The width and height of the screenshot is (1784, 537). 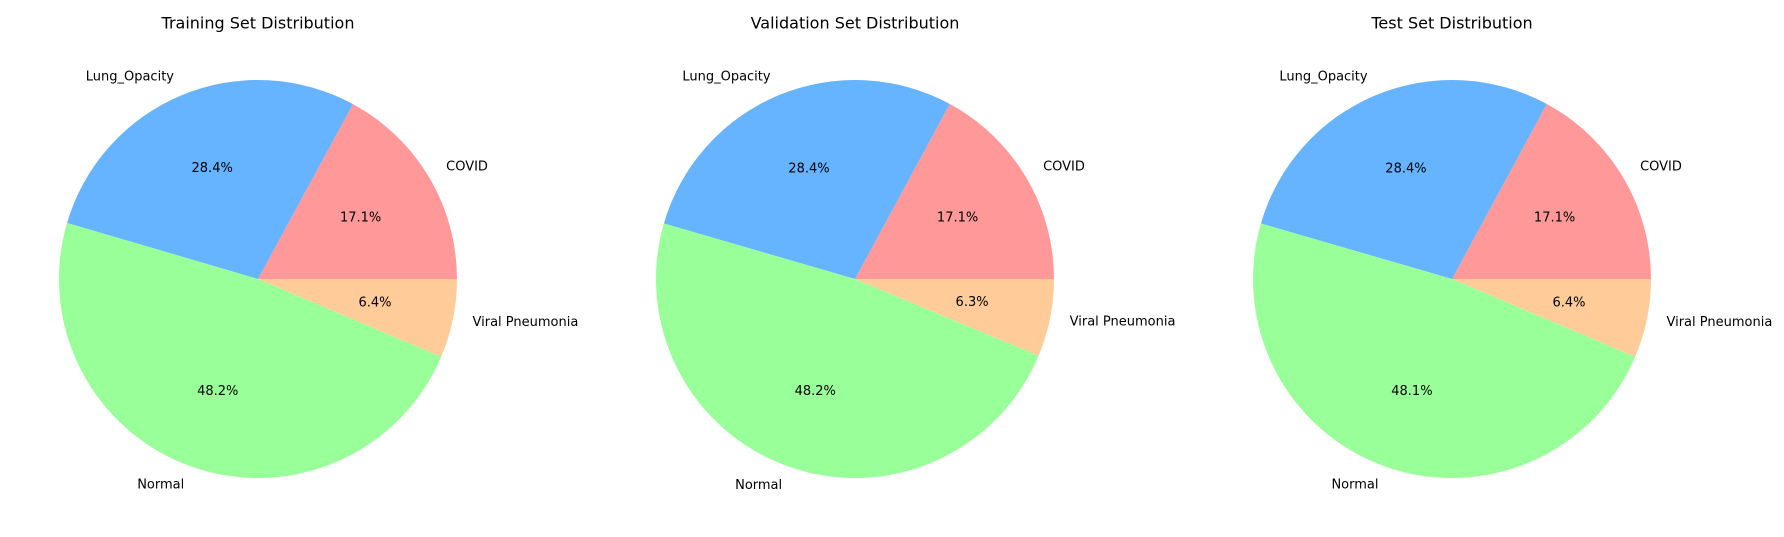 I want to click on chart-title: Test Set Distribution, so click(x=1451, y=23).